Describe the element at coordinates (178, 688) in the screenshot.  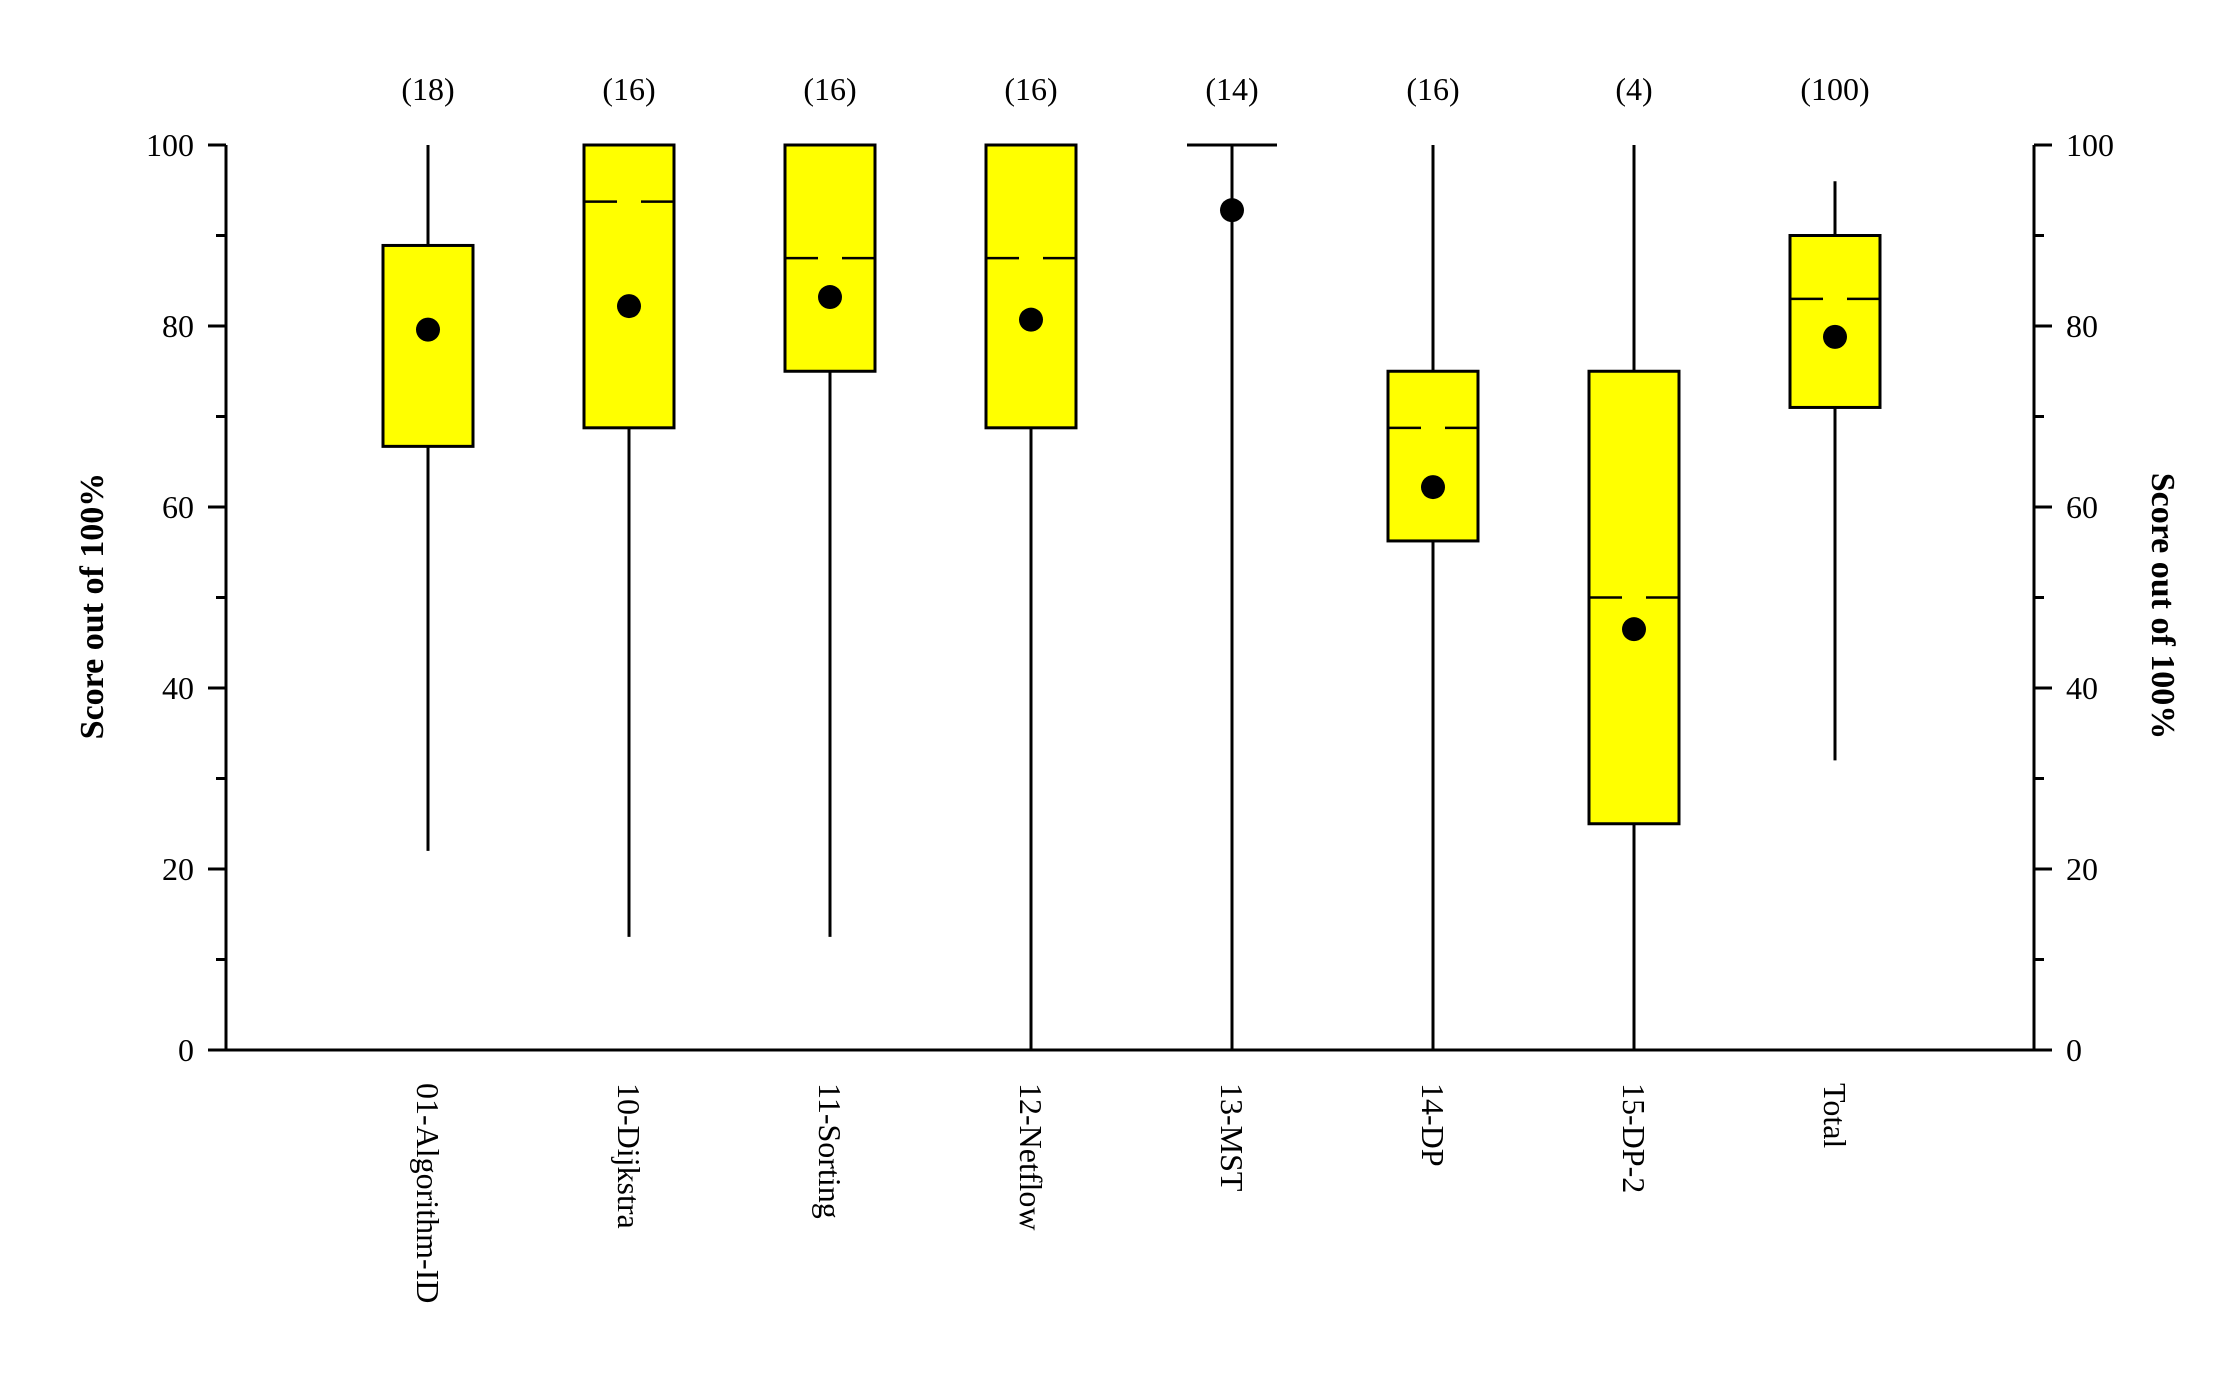
I see `y-tick-label-left: 40` at that location.